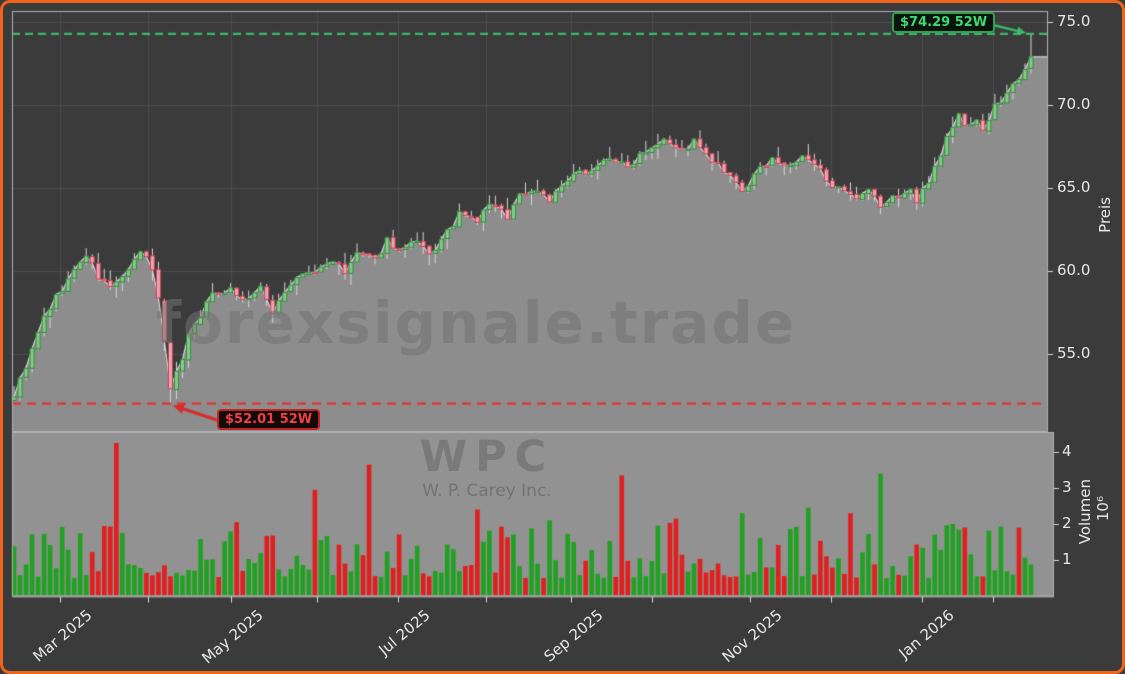 The image size is (1125, 674). Describe the element at coordinates (1067, 559) in the screenshot. I see `volume-tick-label: 1` at that location.